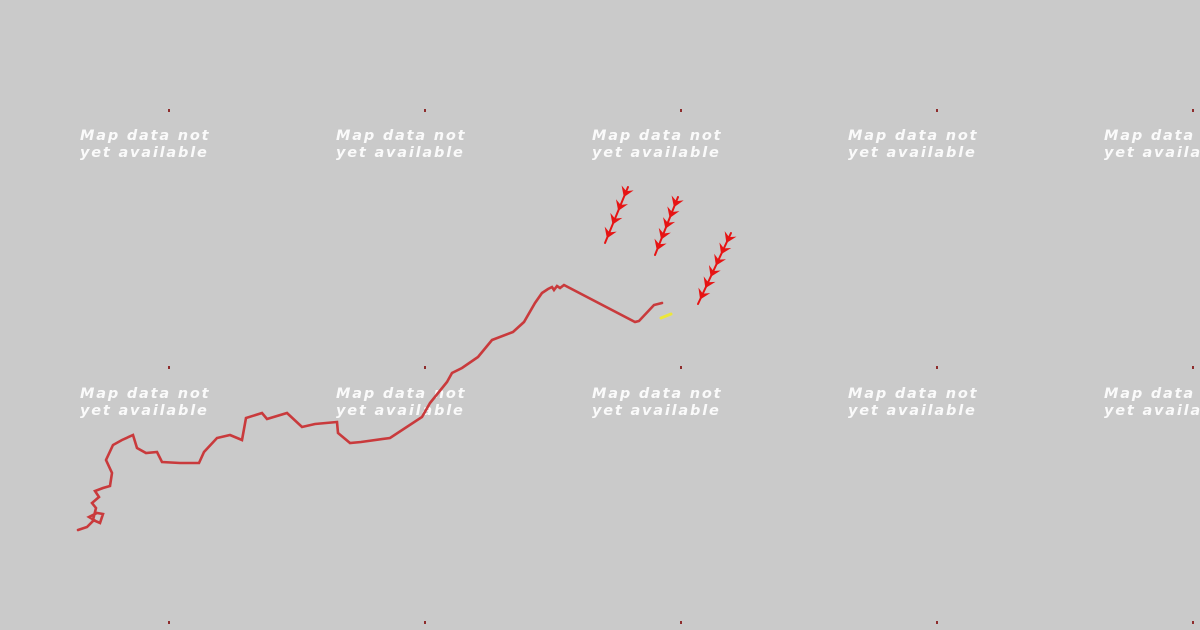  Describe the element at coordinates (666, 316) in the screenshot. I see `segment-marker` at that location.